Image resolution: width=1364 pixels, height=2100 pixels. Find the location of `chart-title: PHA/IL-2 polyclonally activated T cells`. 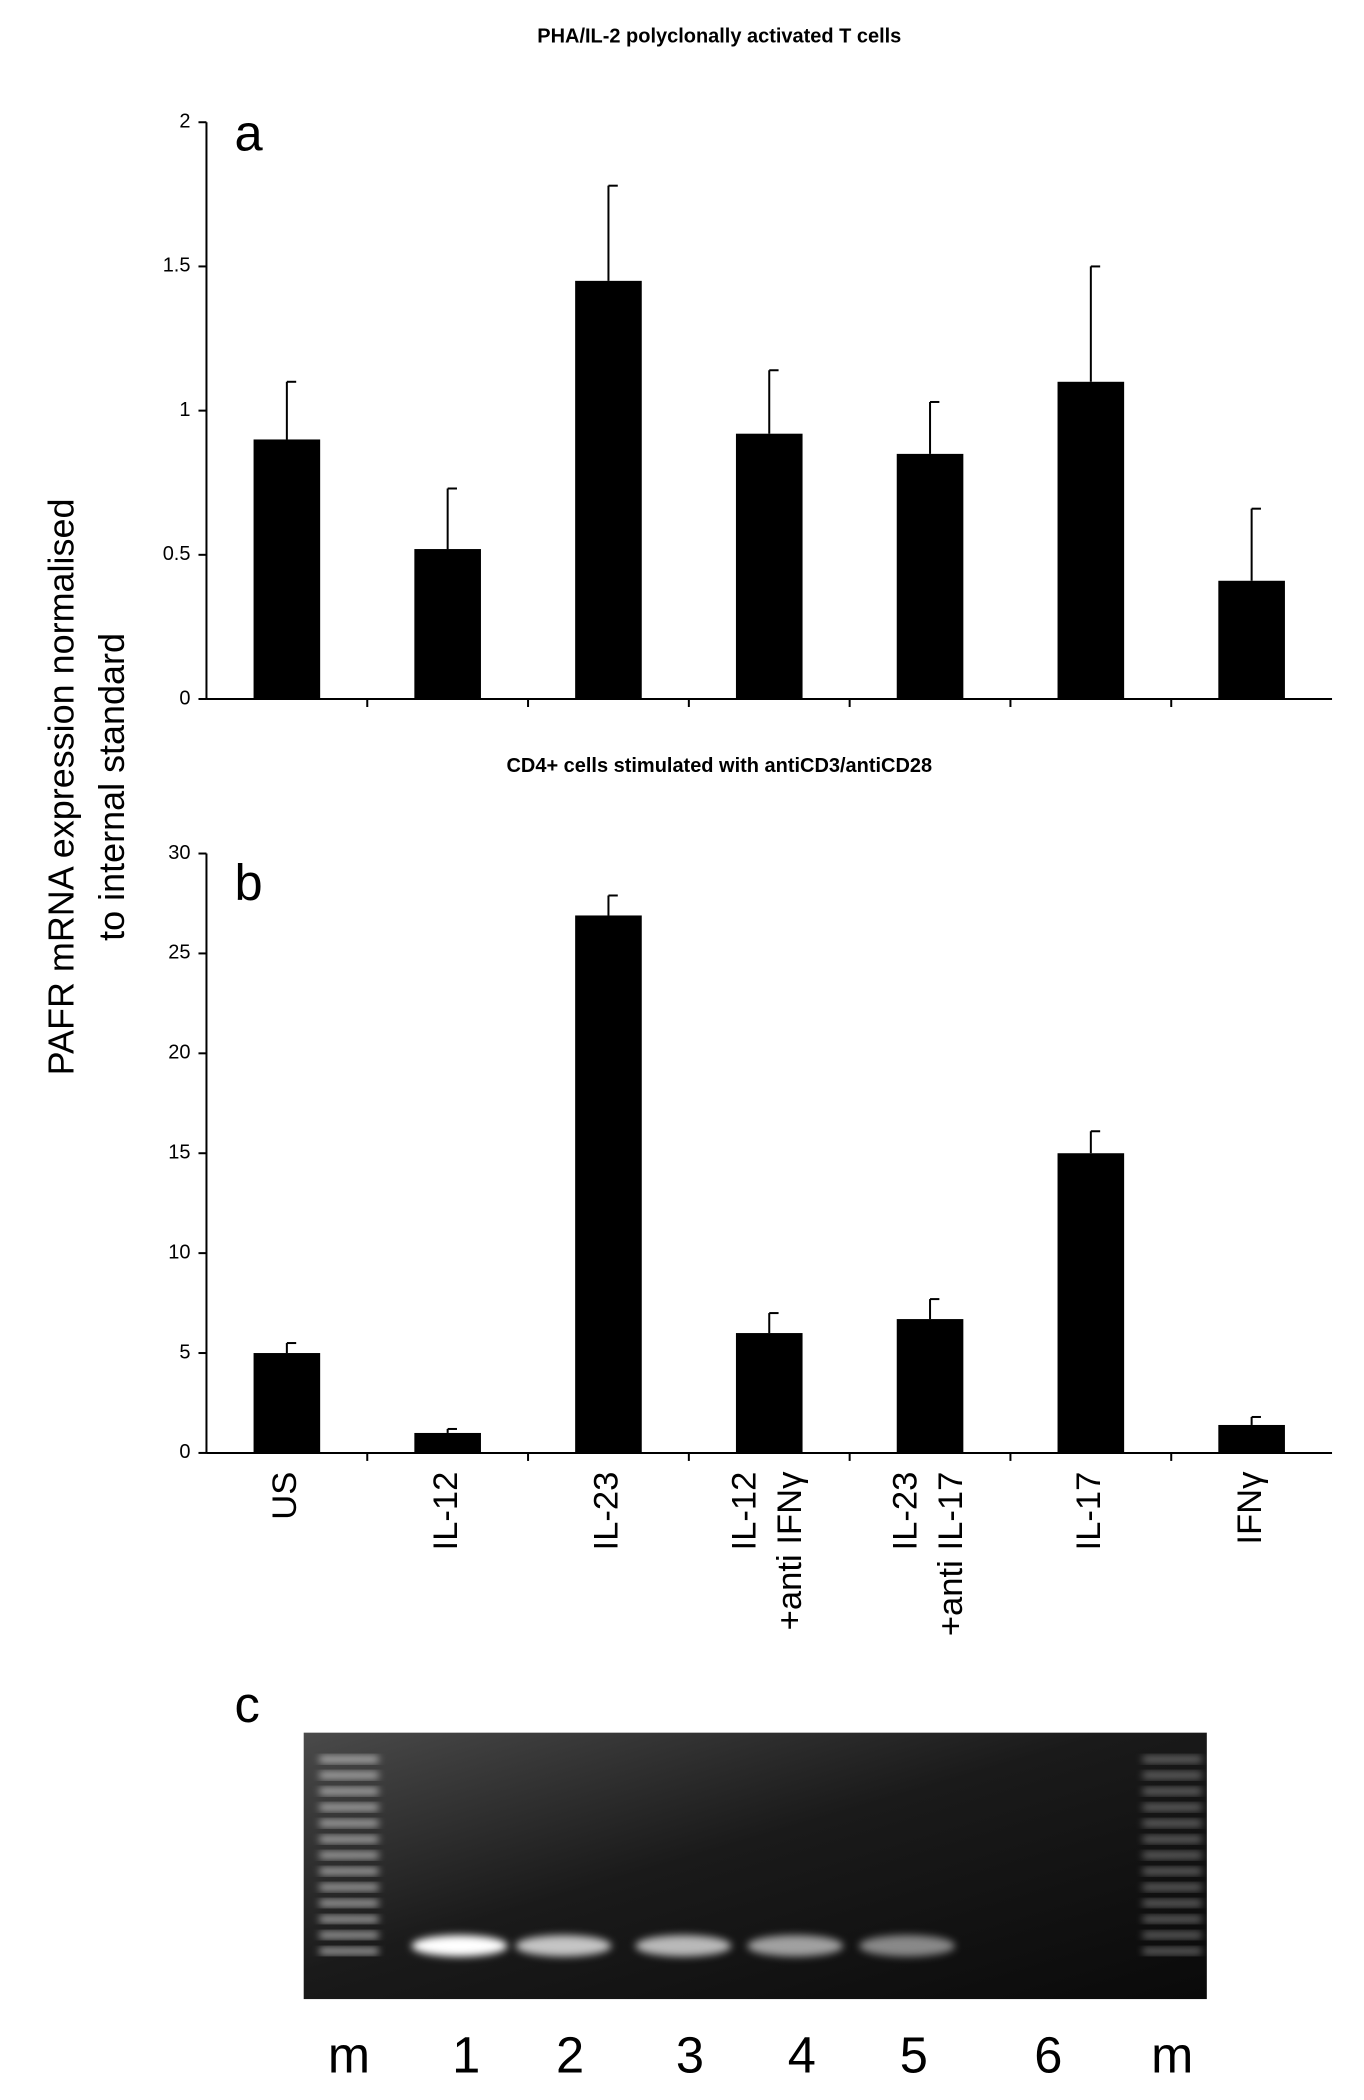

chart-title: PHA/IL-2 polyclonally activated T cells is located at coordinates (719, 36).